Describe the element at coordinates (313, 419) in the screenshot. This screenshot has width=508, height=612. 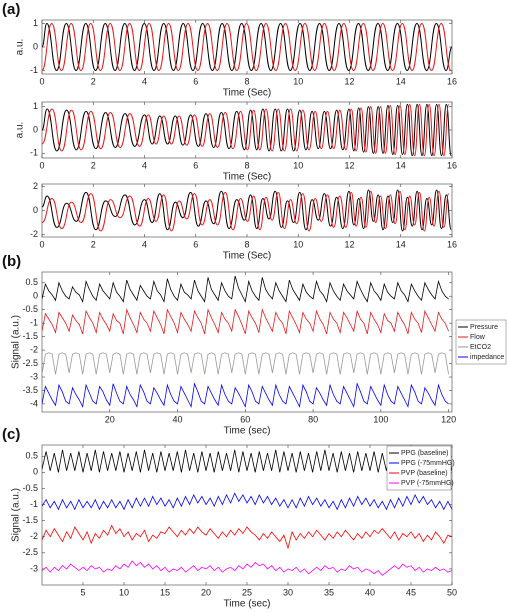
I see `x-tick-label: 80` at that location.